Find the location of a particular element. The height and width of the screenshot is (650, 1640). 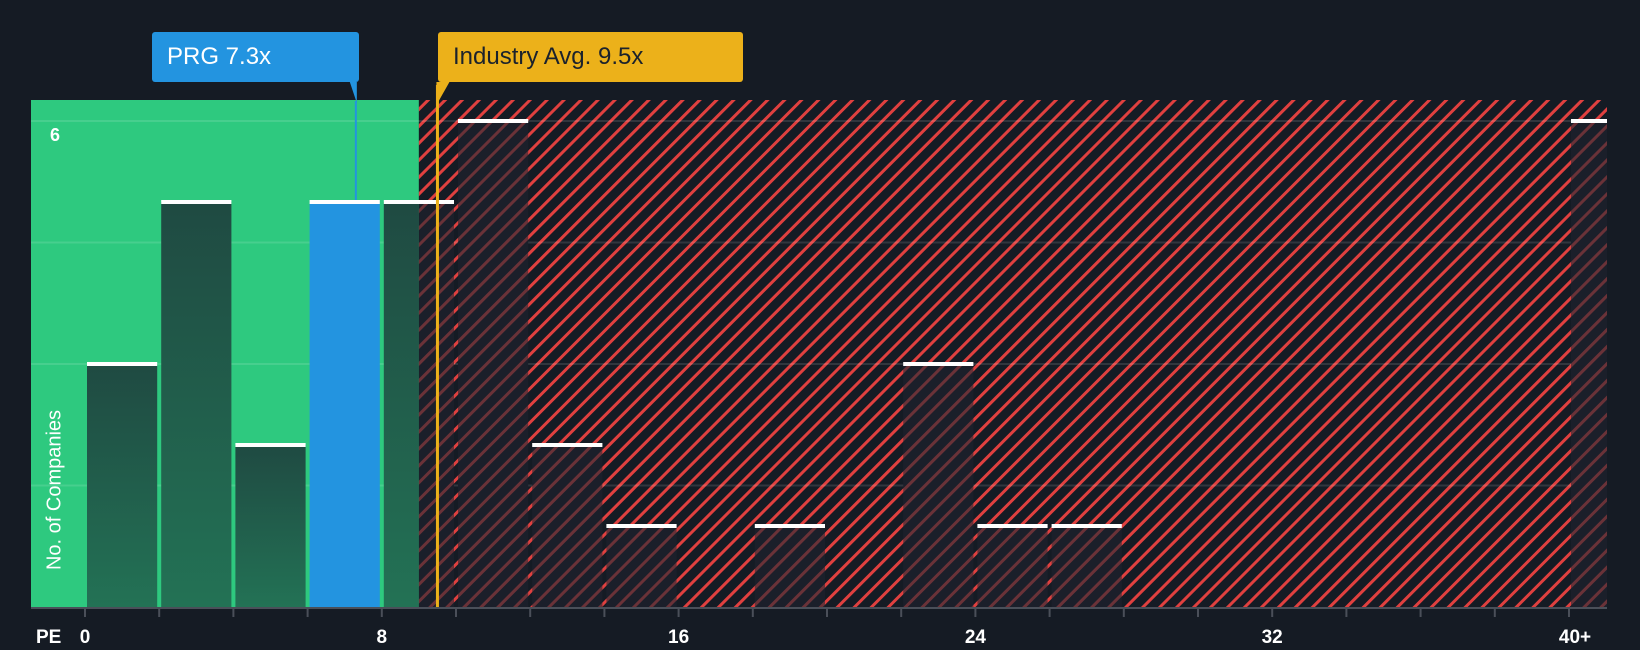

x-axis-label: PE is located at coordinates (49, 637).